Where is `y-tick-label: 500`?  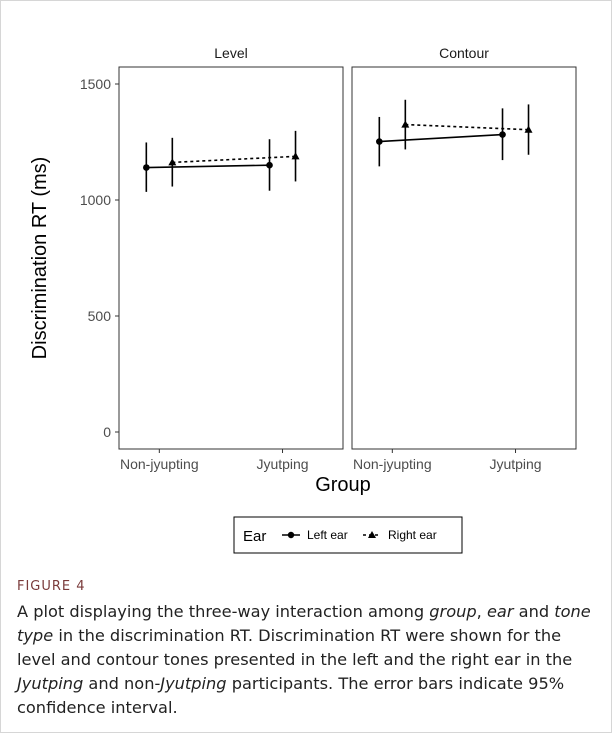 y-tick-label: 500 is located at coordinates (100, 316).